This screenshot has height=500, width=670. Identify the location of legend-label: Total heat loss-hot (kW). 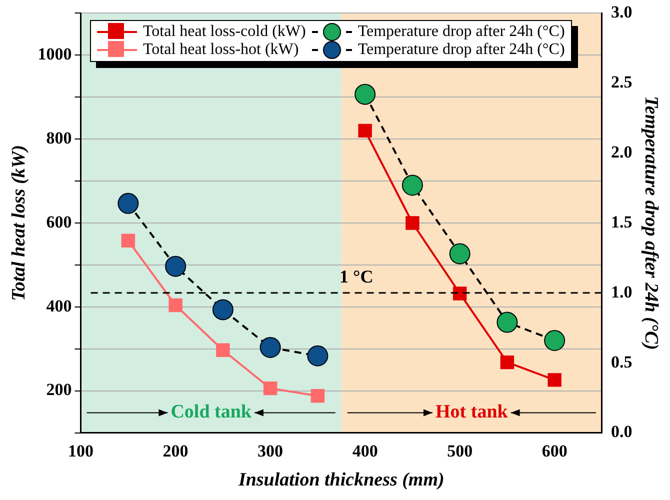
(221, 50).